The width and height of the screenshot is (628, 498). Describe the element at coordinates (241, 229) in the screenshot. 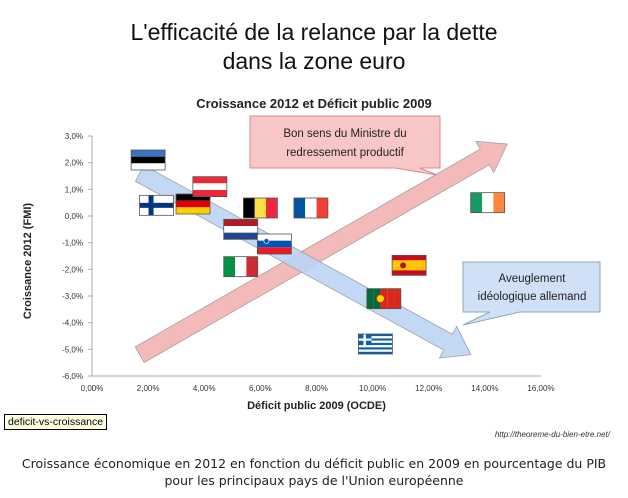

I see `netherlands-flag-icon` at that location.